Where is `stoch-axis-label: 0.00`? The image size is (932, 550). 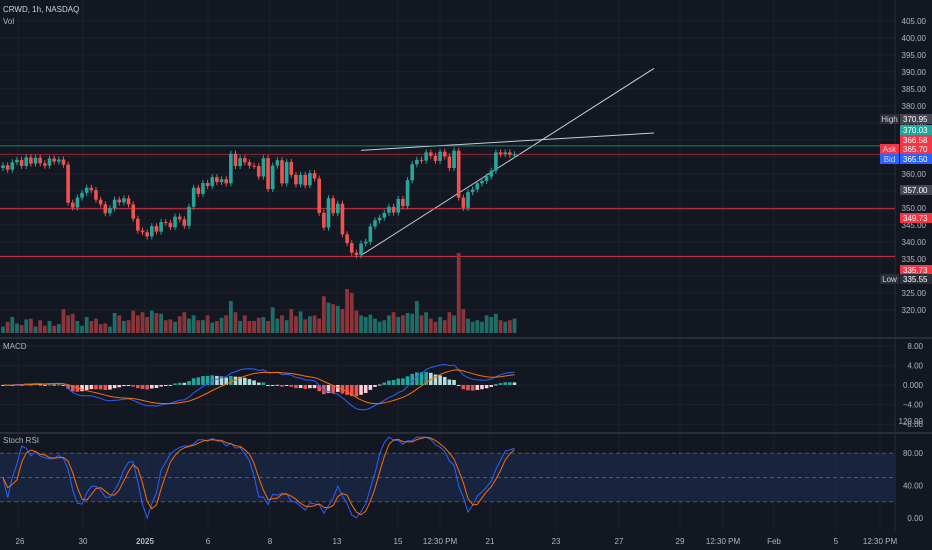 stoch-axis-label: 0.00 is located at coordinates (915, 518).